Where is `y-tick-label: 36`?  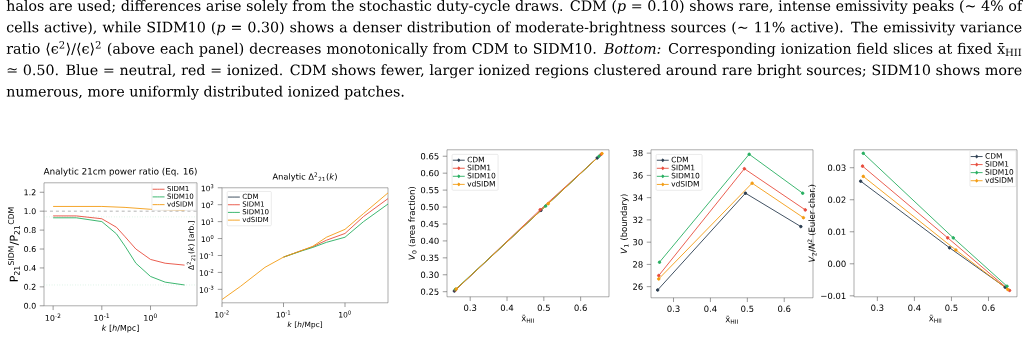 y-tick-label: 36 is located at coordinates (638, 175).